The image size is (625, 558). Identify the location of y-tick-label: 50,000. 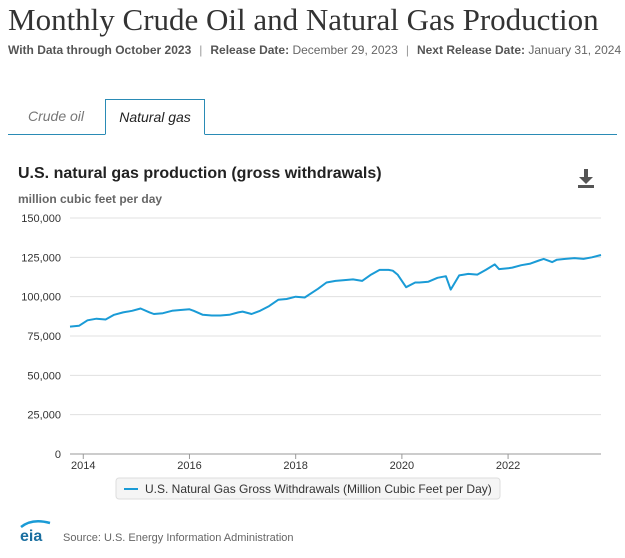
(44, 376).